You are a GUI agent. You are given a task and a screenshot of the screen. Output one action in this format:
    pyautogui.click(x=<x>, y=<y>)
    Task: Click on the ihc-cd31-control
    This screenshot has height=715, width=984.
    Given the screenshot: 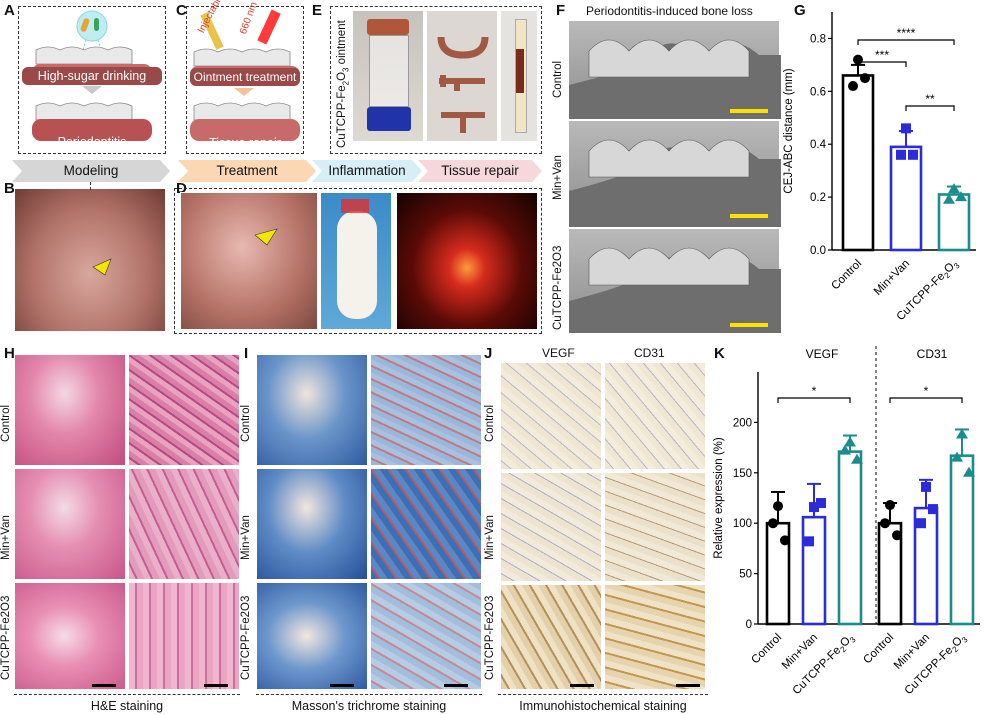 What is the action you would take?
    pyautogui.click(x=655, y=416)
    